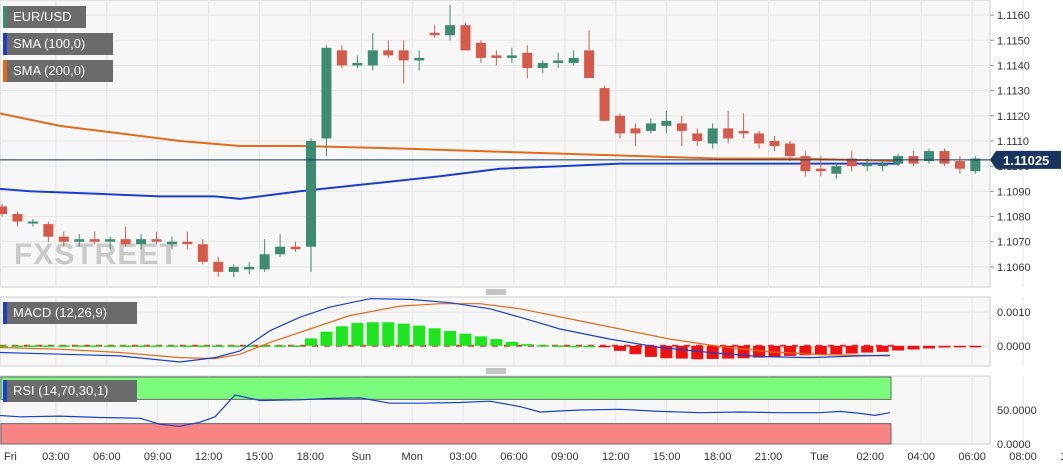  Describe the element at coordinates (1014, 268) in the screenshot. I see `y-tick-label: 1.1060` at that location.